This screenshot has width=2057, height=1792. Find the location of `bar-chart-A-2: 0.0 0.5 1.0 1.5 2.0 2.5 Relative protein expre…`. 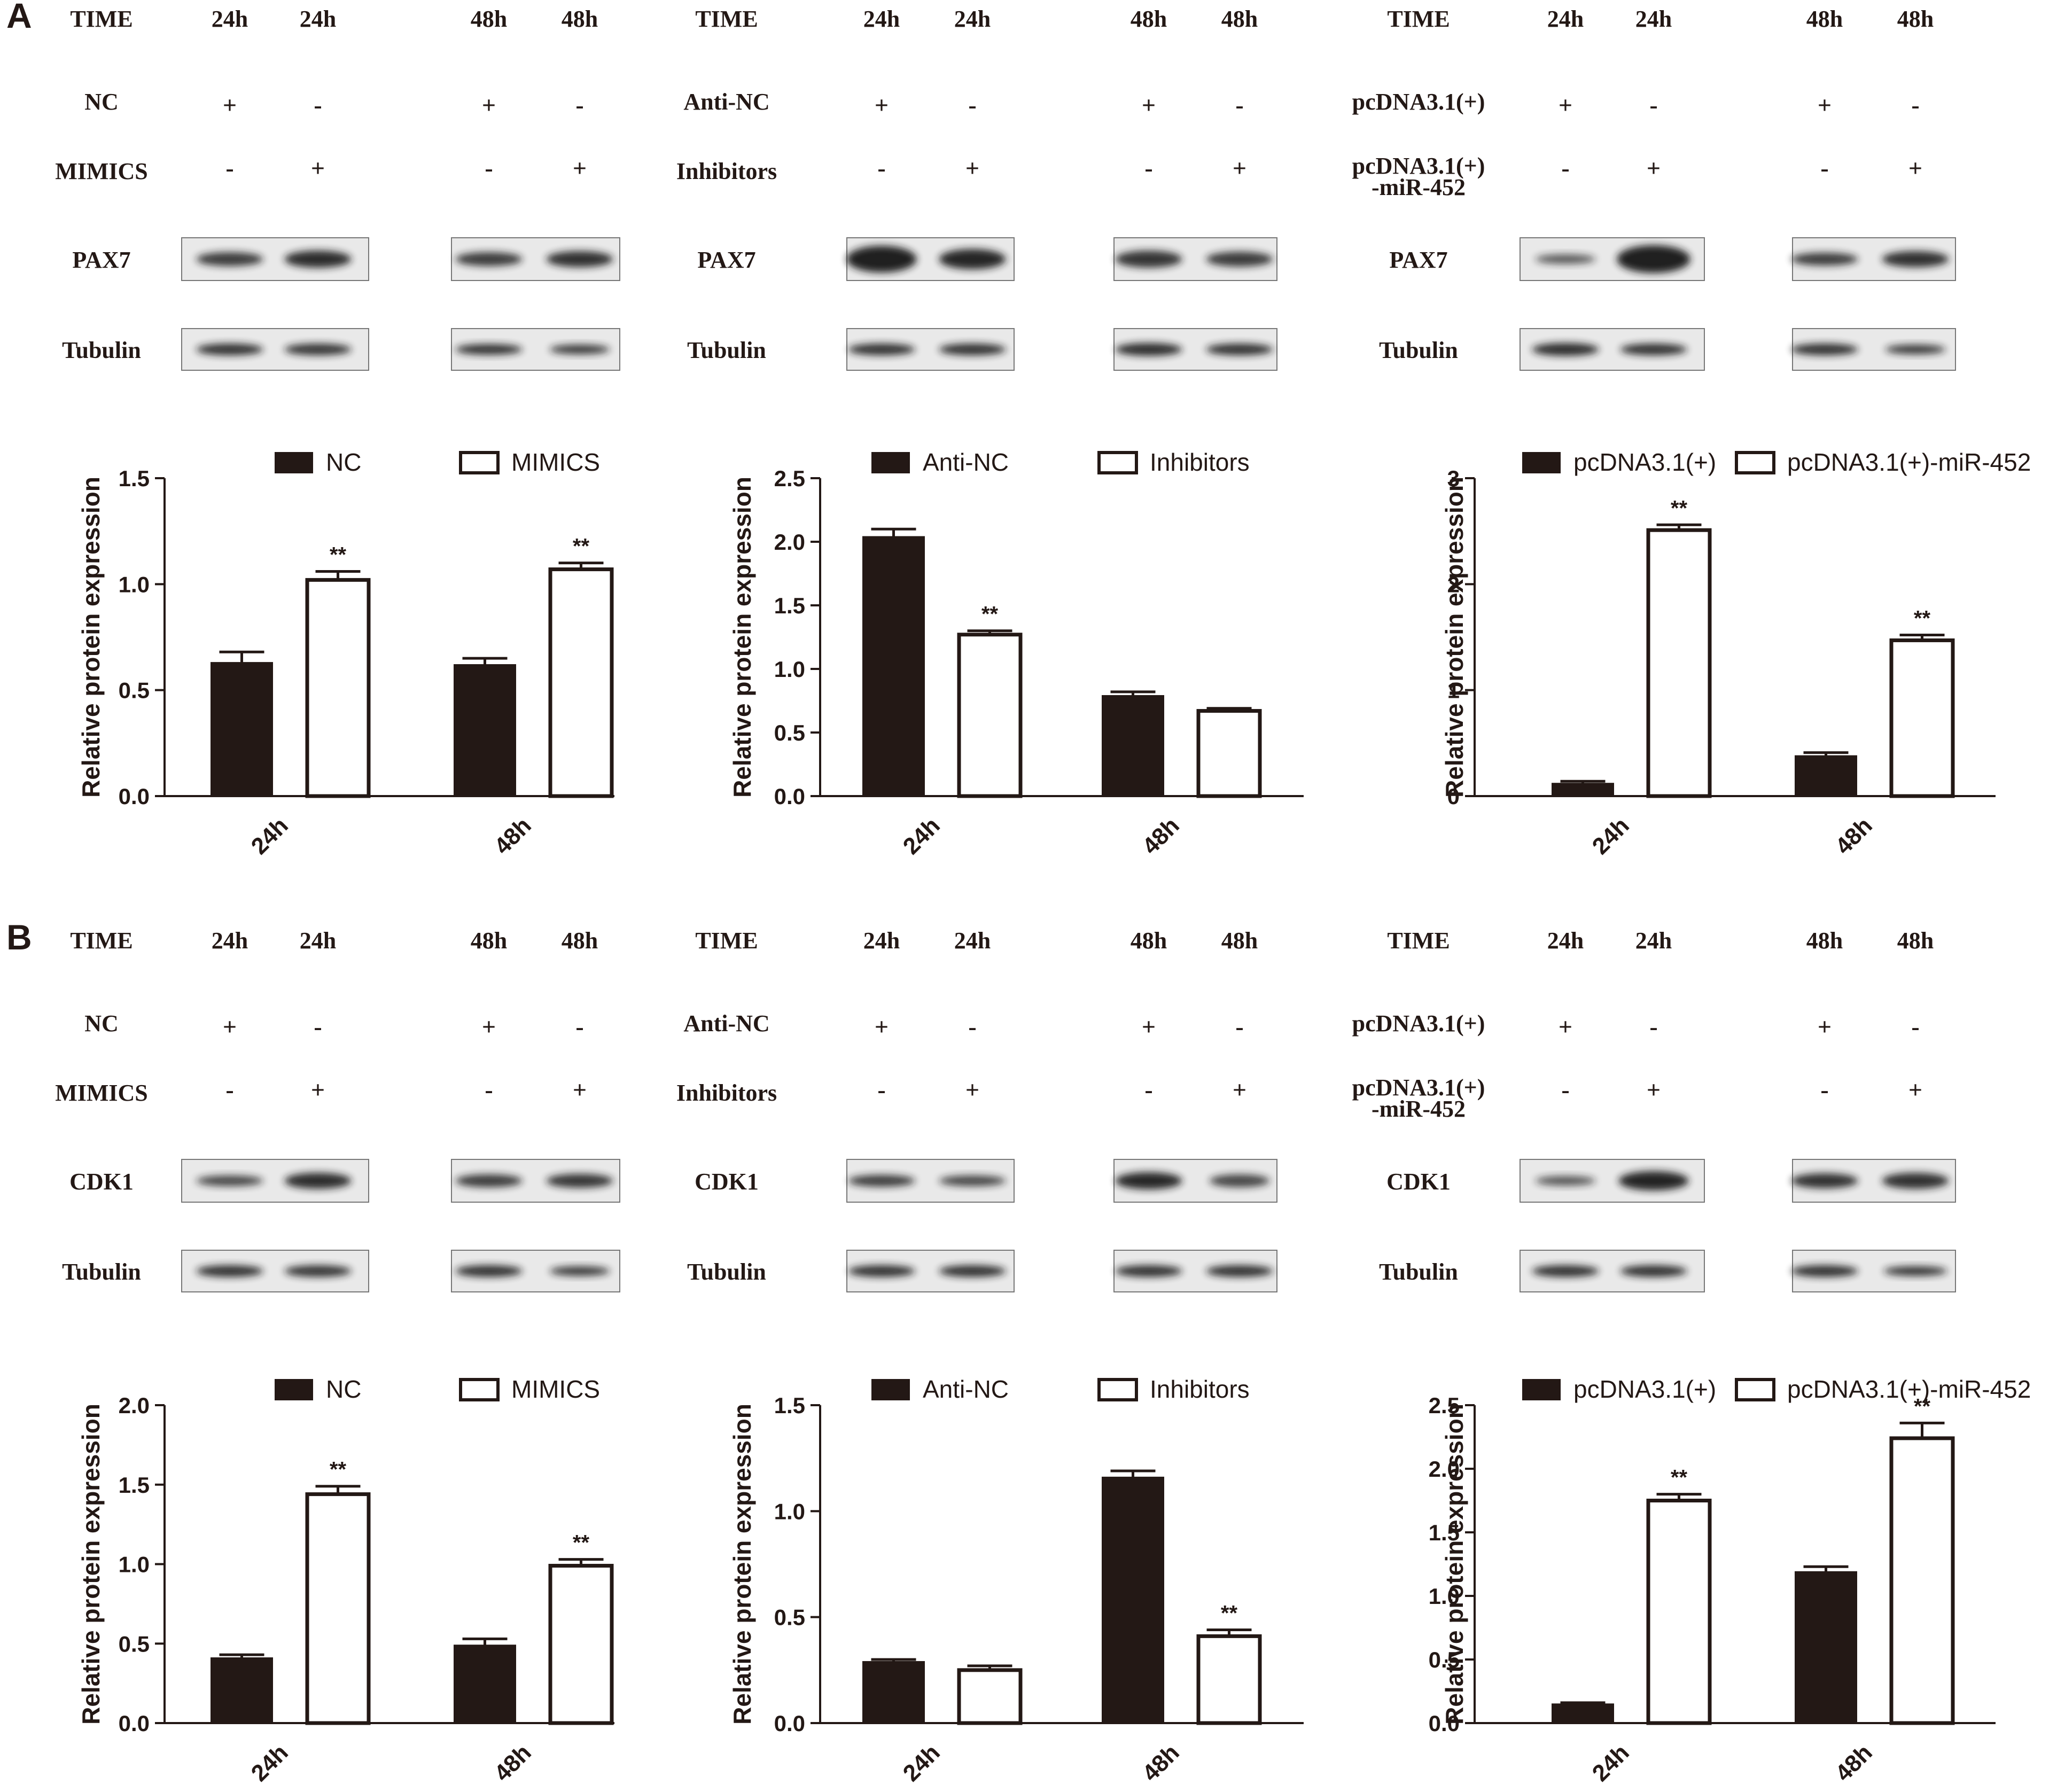

bar-chart-A-2: 0.0 0.5 1.0 1.5 2.0 2.5 Relative protein expre… is located at coordinates (1016, 654).